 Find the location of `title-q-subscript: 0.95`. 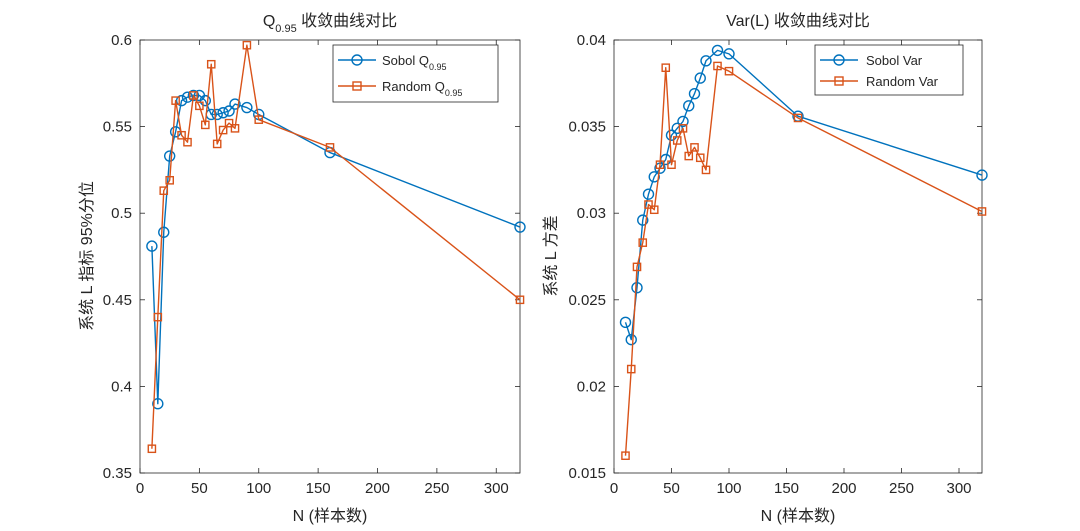

title-q-subscript: 0.95 is located at coordinates (285, 29).